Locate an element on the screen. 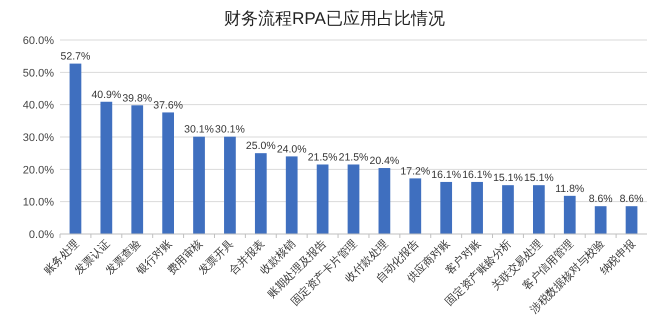 This screenshot has width=669, height=332. y-tick-label: 60.0% is located at coordinates (38, 41).